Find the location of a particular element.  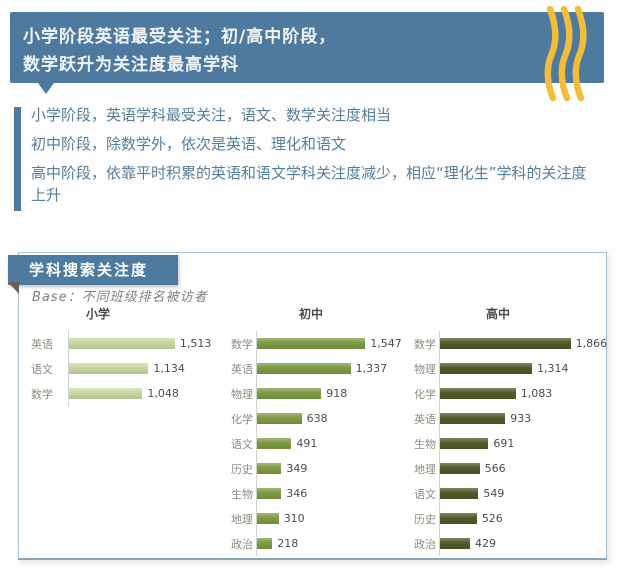

bar-track: 1,337 is located at coordinates (334, 368).